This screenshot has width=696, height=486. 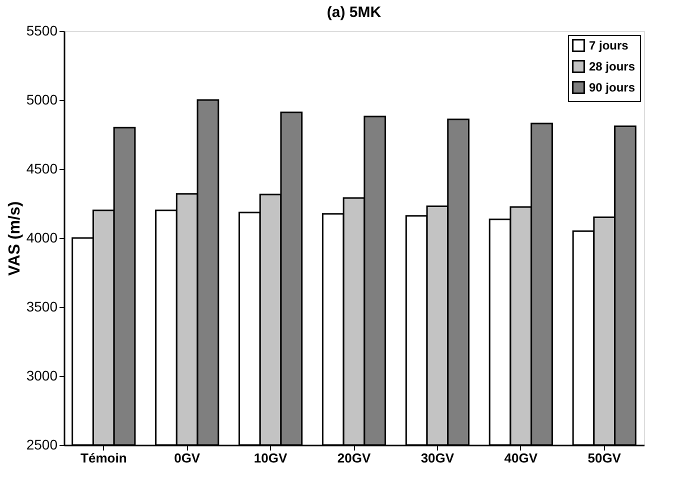 What do you see at coordinates (42, 238) in the screenshot?
I see `y-tick-label: 4000` at bounding box center [42, 238].